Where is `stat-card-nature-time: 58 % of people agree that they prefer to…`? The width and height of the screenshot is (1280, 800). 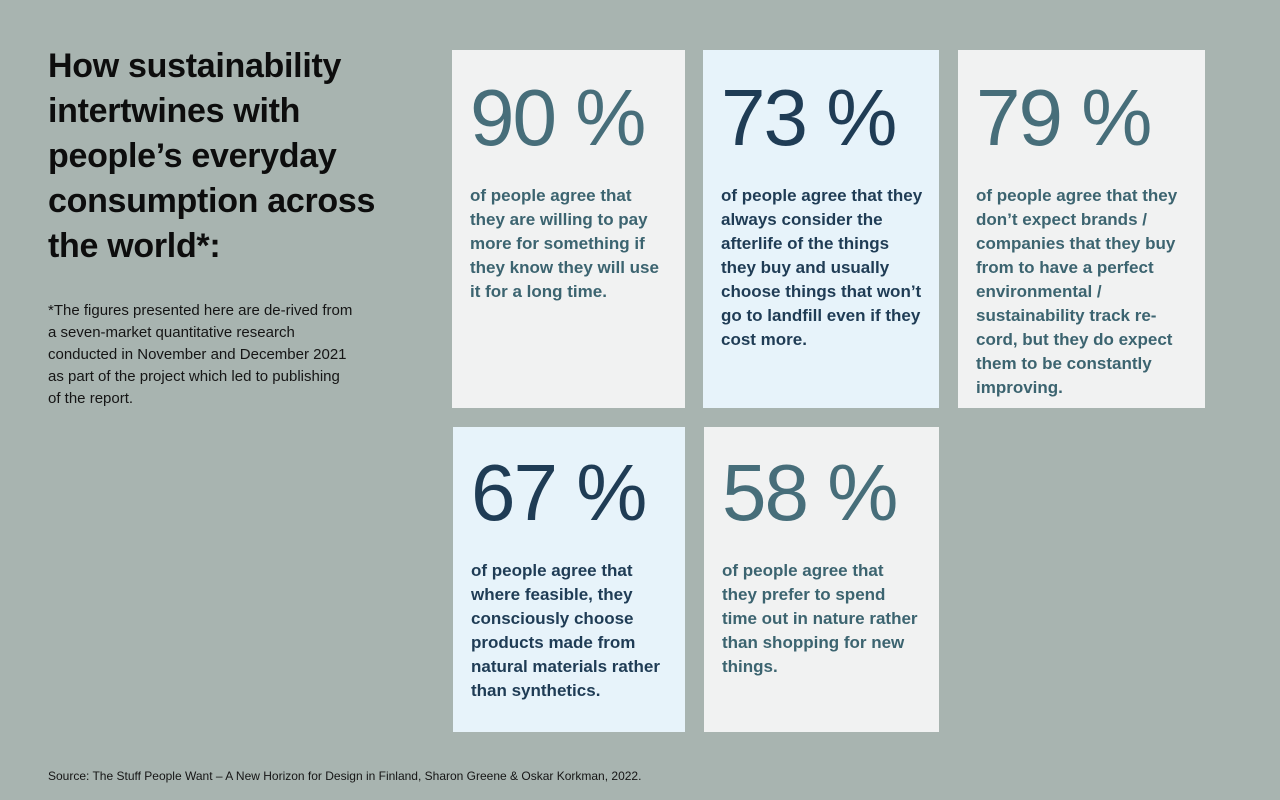
stat-card-nature-time: 58 % of people agree that they prefer to… is located at coordinates (821, 579).